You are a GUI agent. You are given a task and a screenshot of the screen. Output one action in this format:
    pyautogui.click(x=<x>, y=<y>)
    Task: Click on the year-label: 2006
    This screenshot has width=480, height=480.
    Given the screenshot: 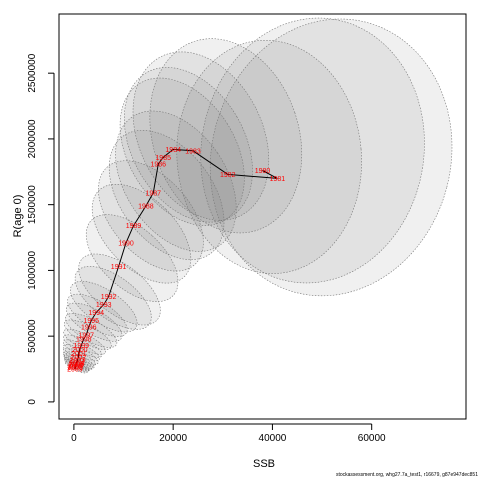 What is the action you would take?
    pyautogui.click(x=76, y=366)
    